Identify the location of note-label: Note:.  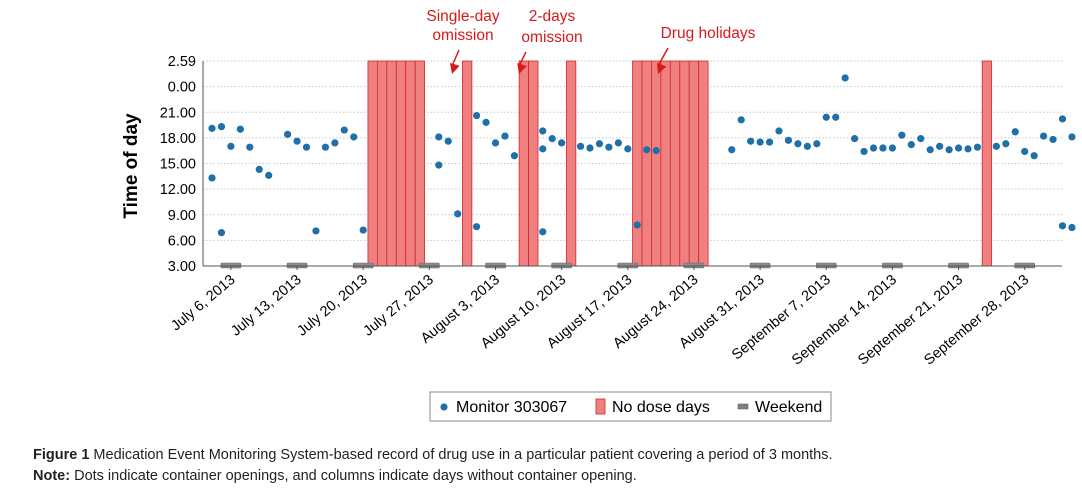
(52, 476).